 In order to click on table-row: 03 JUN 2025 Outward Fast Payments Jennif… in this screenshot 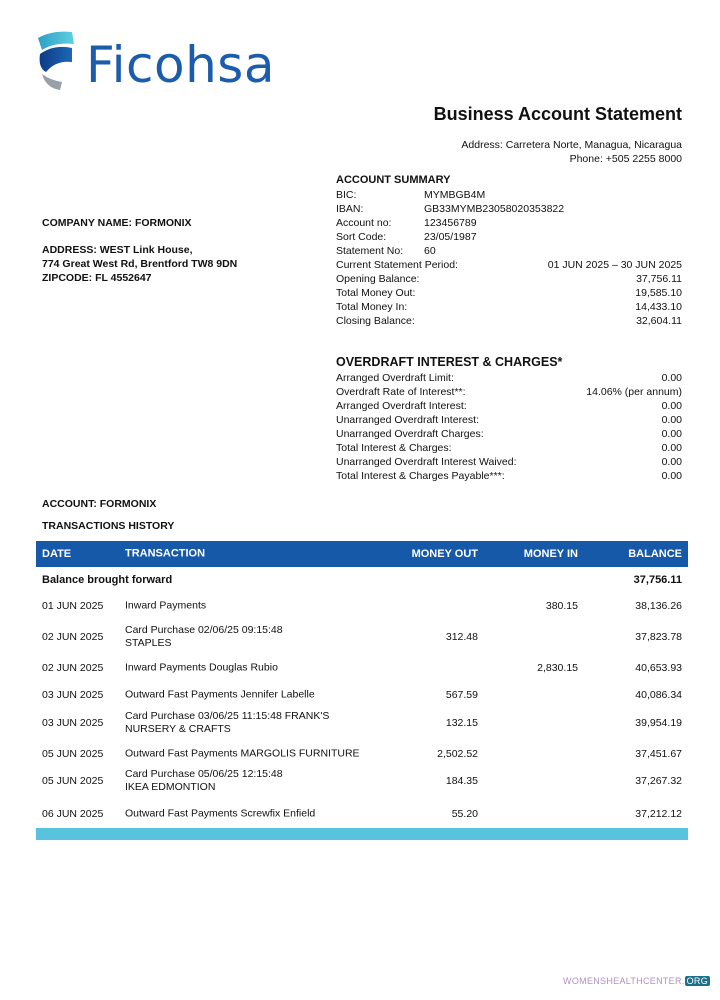, I will do `click(362, 695)`.